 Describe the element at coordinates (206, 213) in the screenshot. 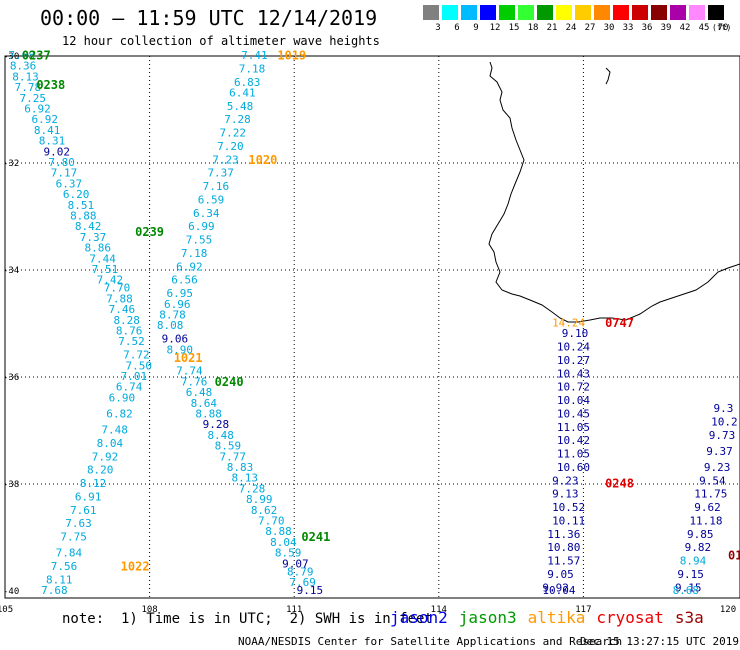

I see `swh-value: 6.34` at that location.